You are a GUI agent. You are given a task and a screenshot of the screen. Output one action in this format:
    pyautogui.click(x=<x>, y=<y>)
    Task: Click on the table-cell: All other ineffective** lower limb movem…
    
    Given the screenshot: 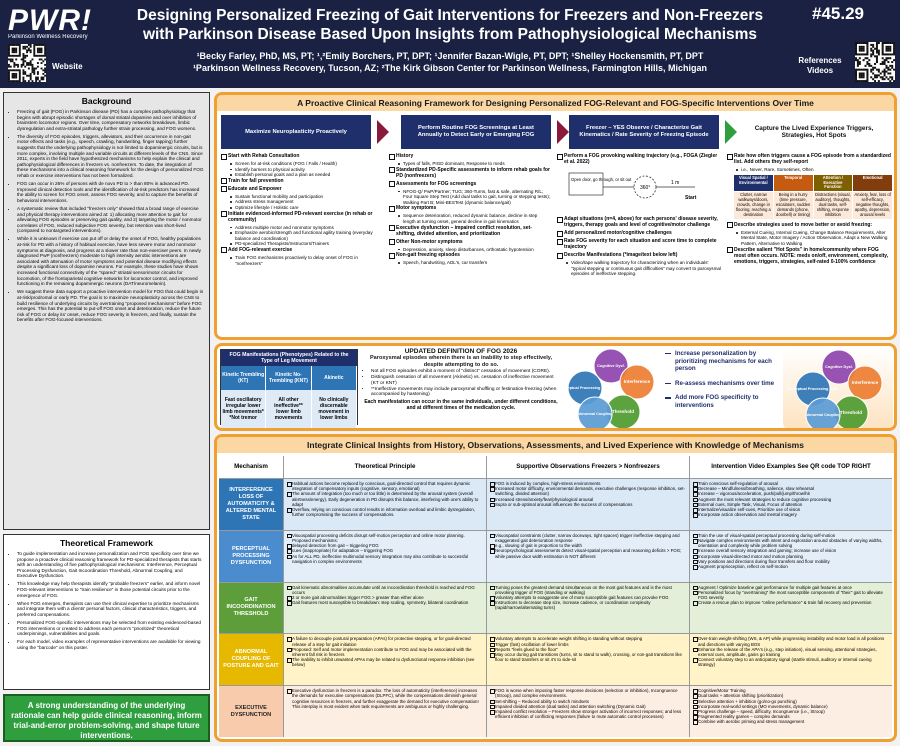 What is the action you would take?
    pyautogui.click(x=289, y=409)
    